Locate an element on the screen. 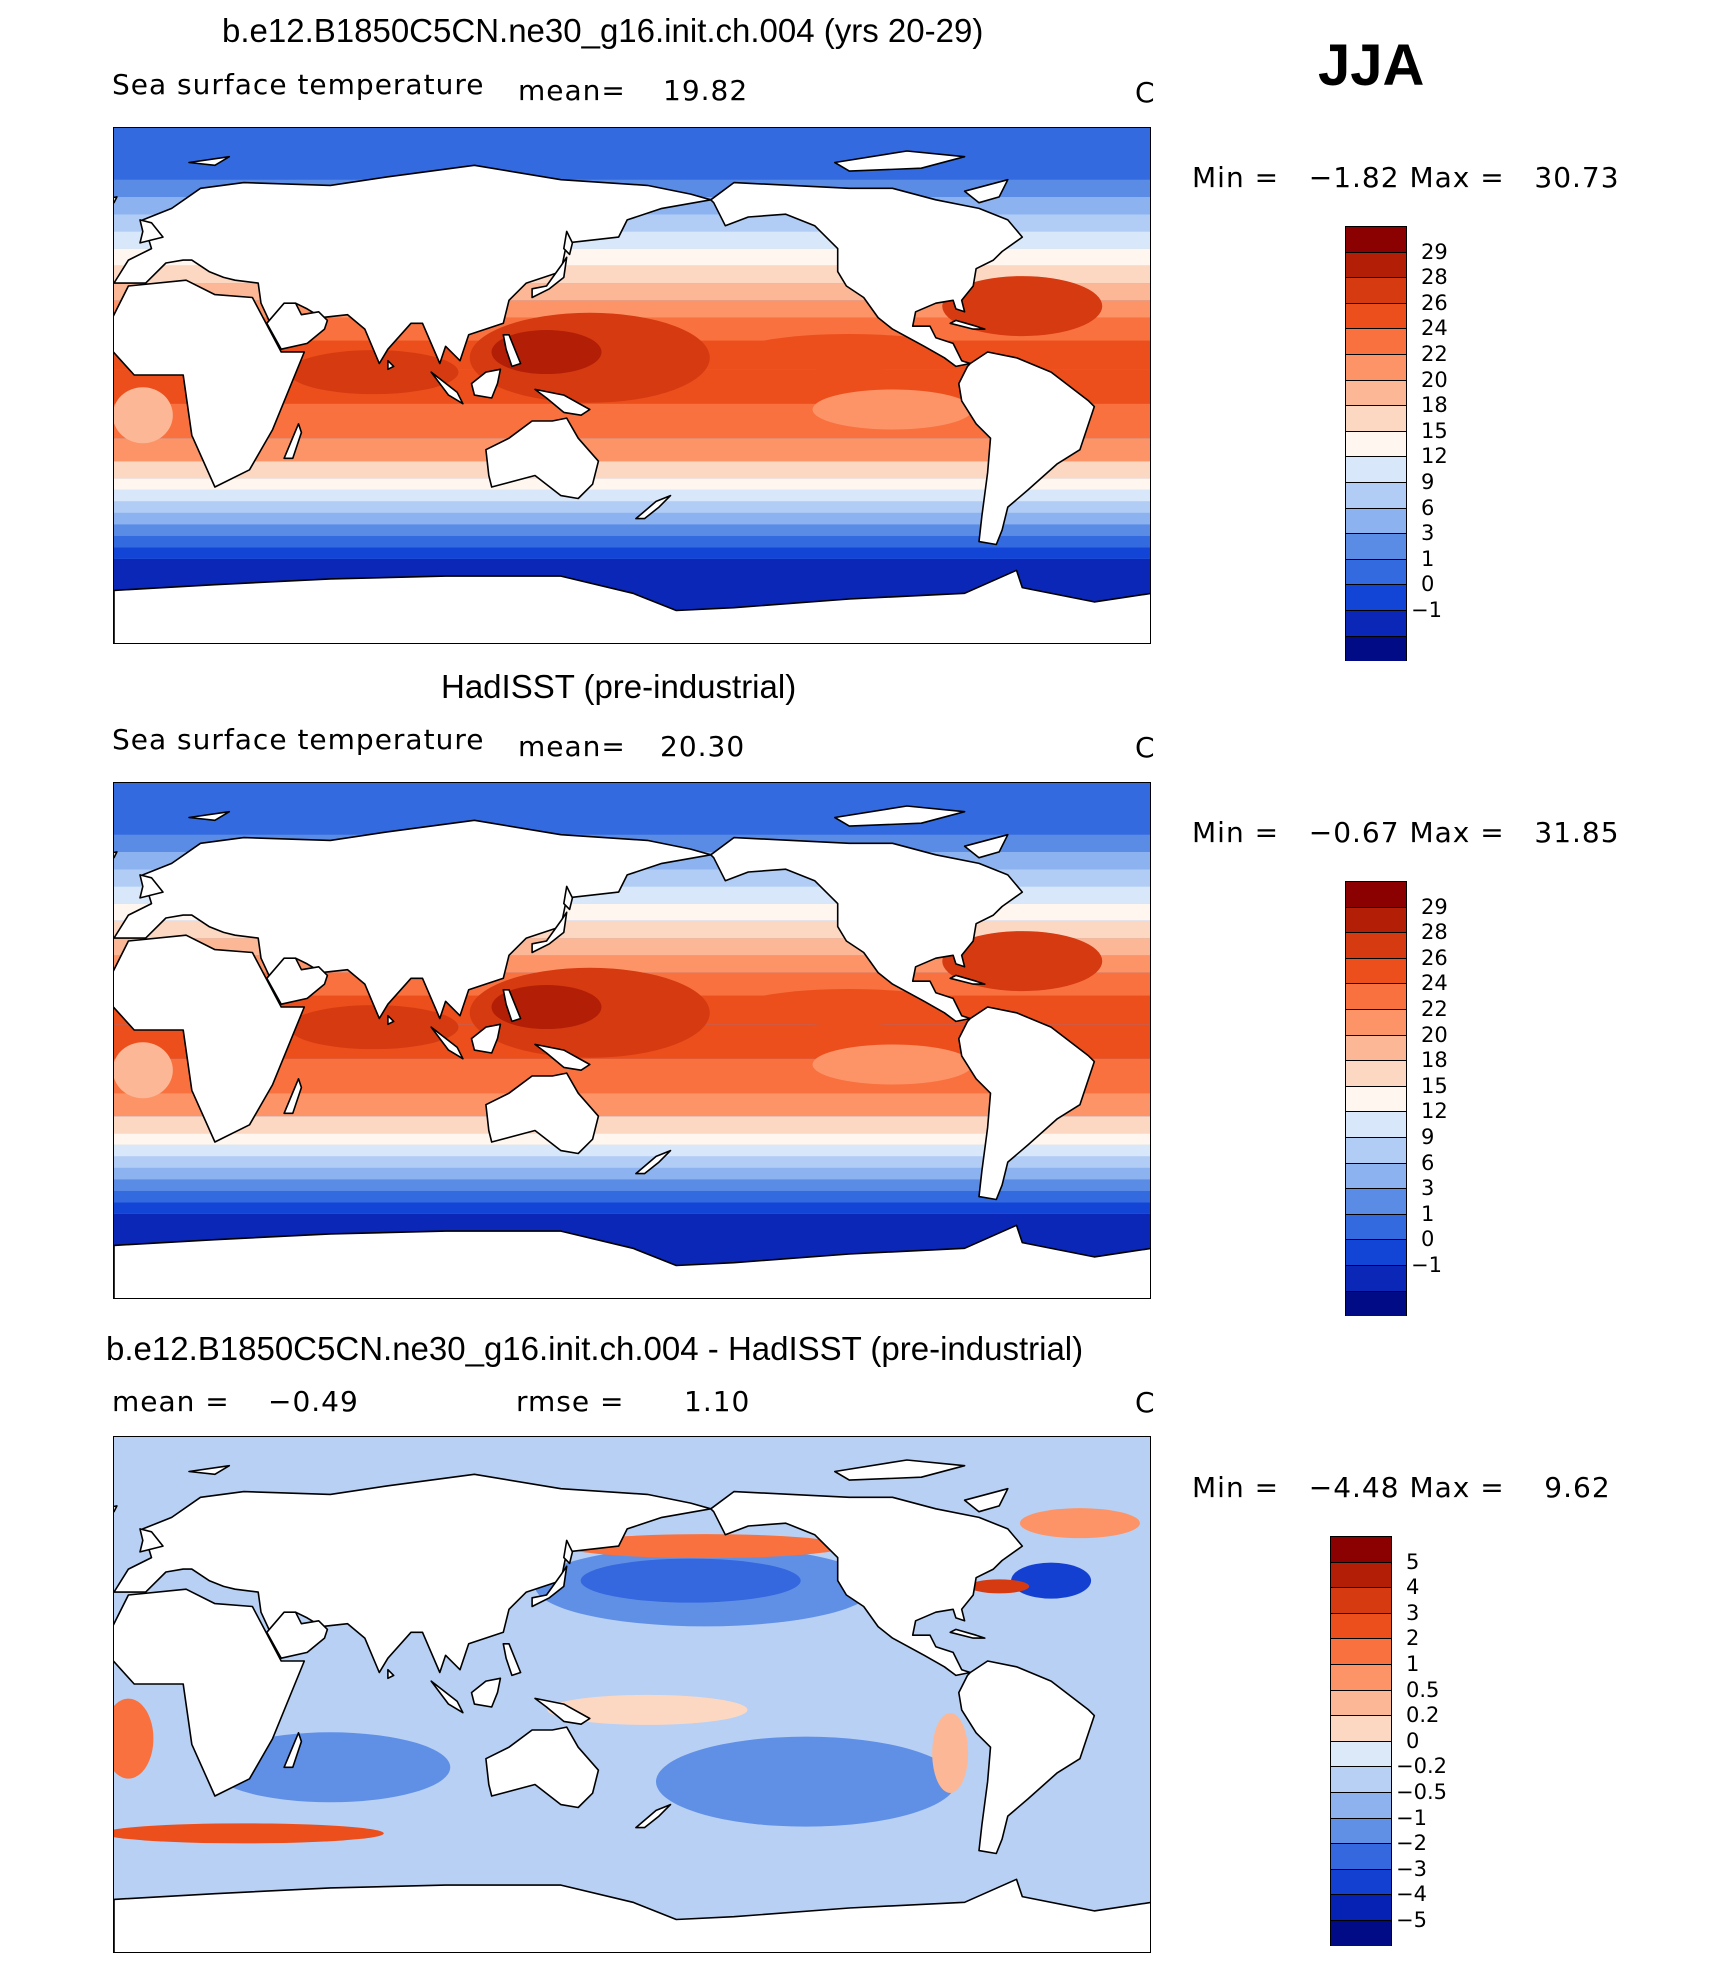 Image resolution: width=1710 pixels, height=1969 pixels. colorbar-tick-label: 4 is located at coordinates (1413, 1587).